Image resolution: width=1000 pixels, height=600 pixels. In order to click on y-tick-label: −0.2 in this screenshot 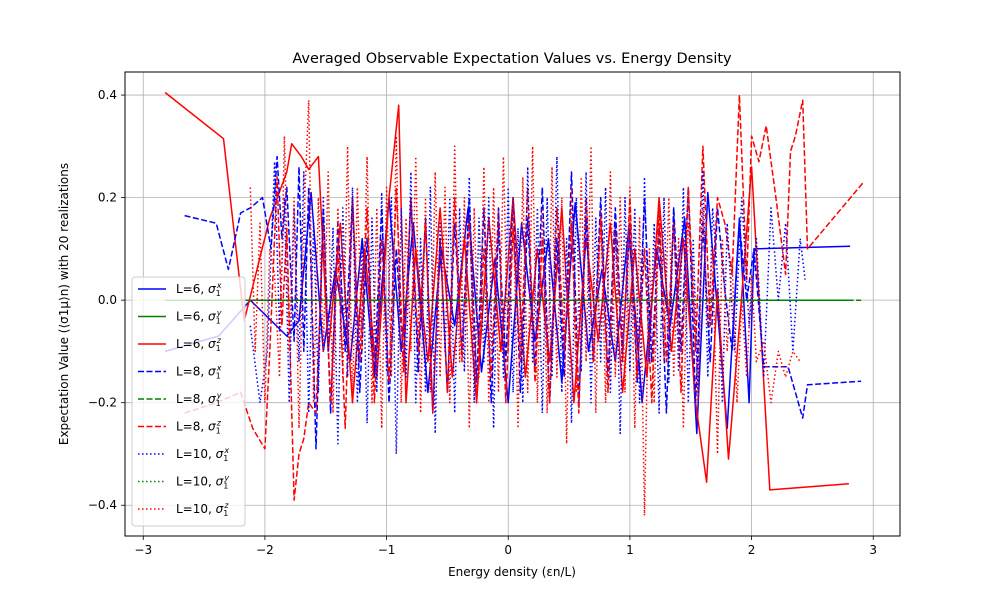, I will do `click(102, 403)`.